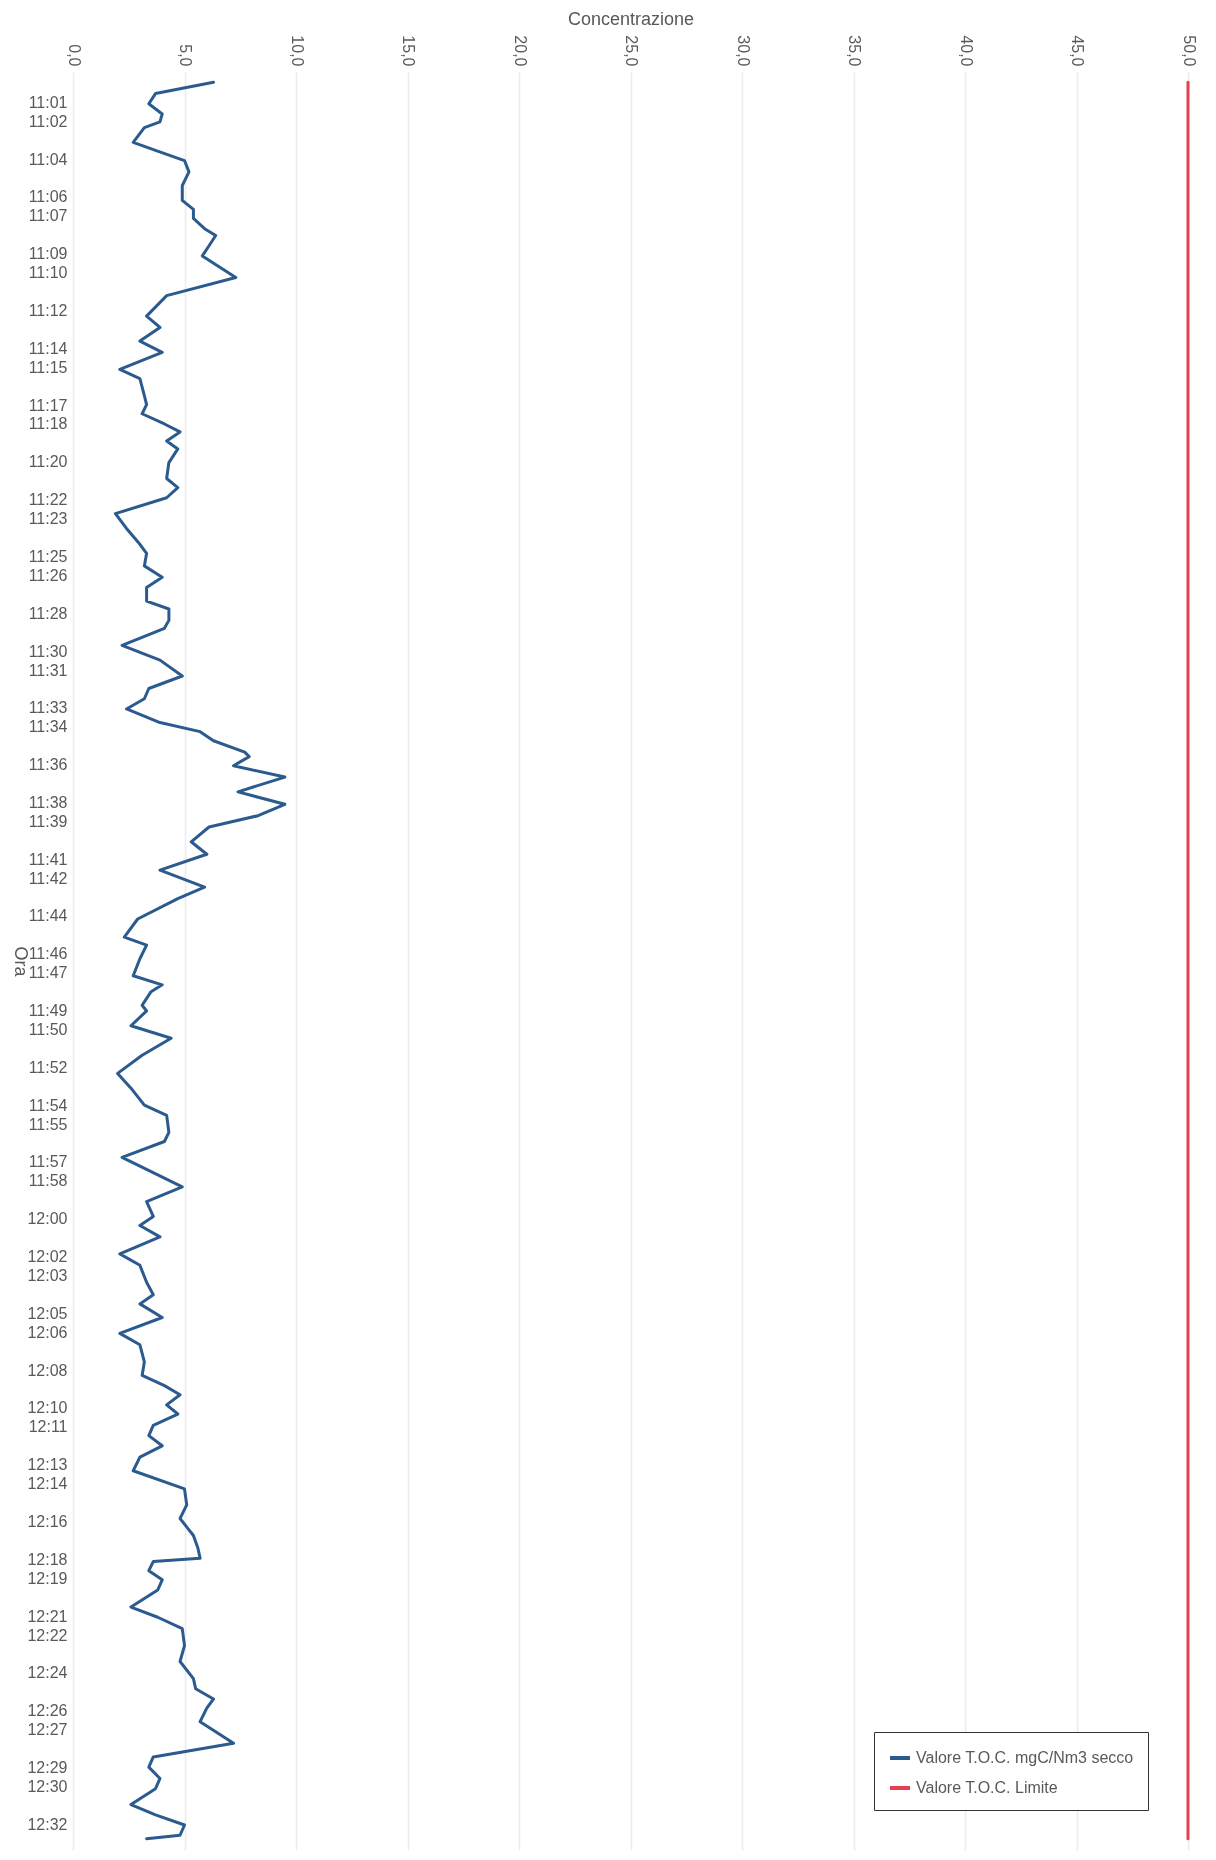 This screenshot has width=1216, height=1860. Describe the element at coordinates (854, 51) in the screenshot. I see `x-tick-label: 35,0` at that location.